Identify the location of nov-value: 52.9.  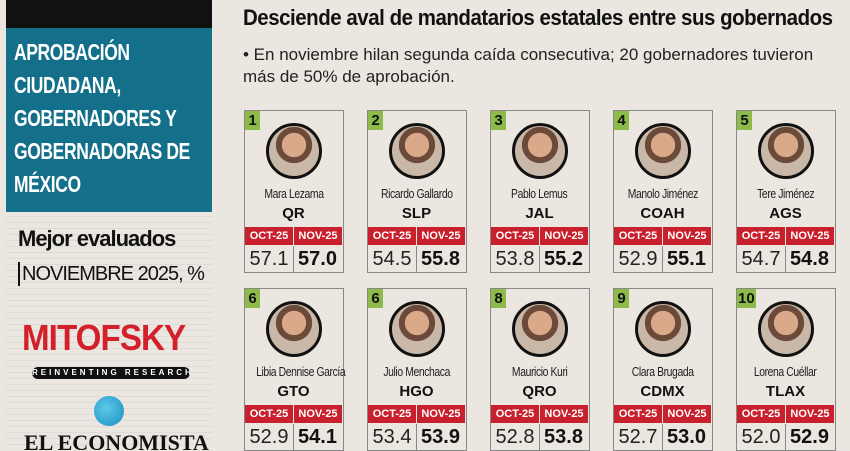
(809, 437).